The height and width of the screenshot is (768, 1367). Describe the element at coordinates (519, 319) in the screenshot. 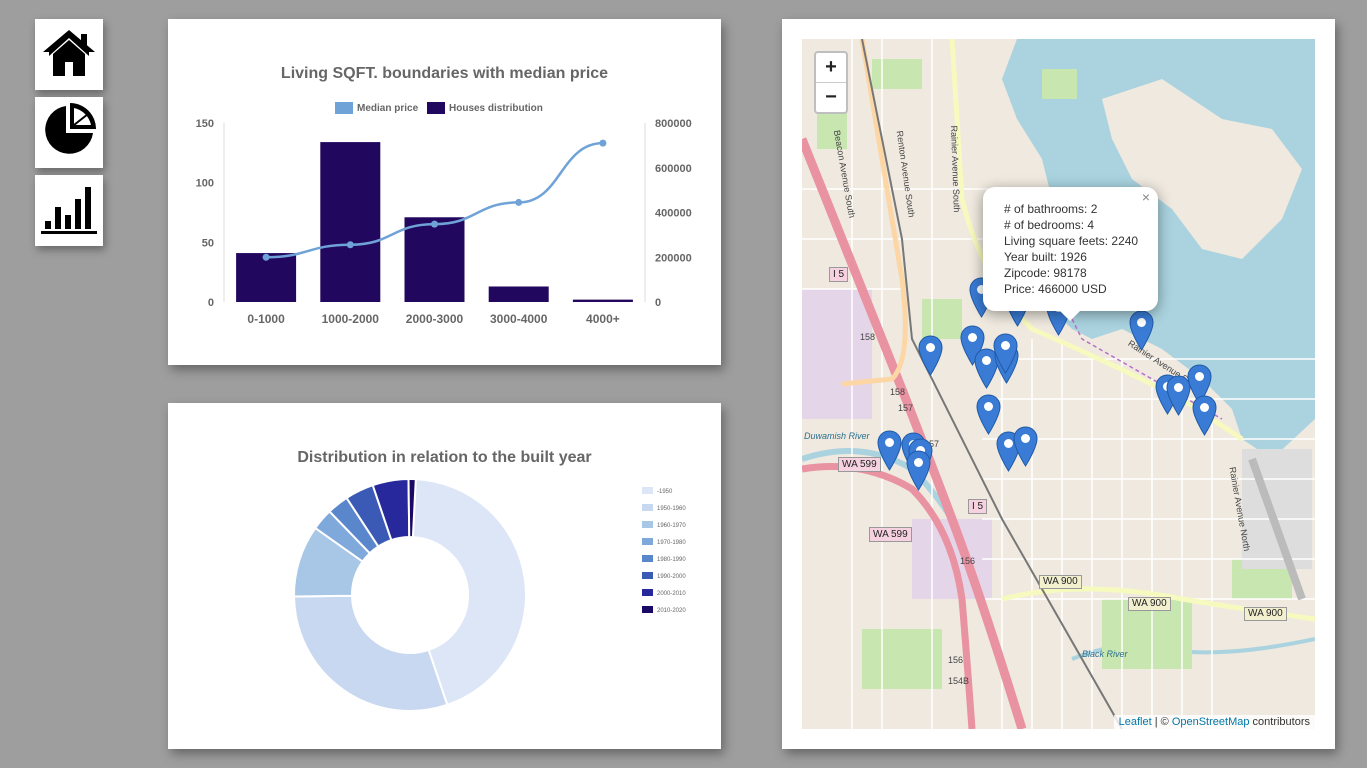

I see `x-tick-label: 3000-4000` at that location.